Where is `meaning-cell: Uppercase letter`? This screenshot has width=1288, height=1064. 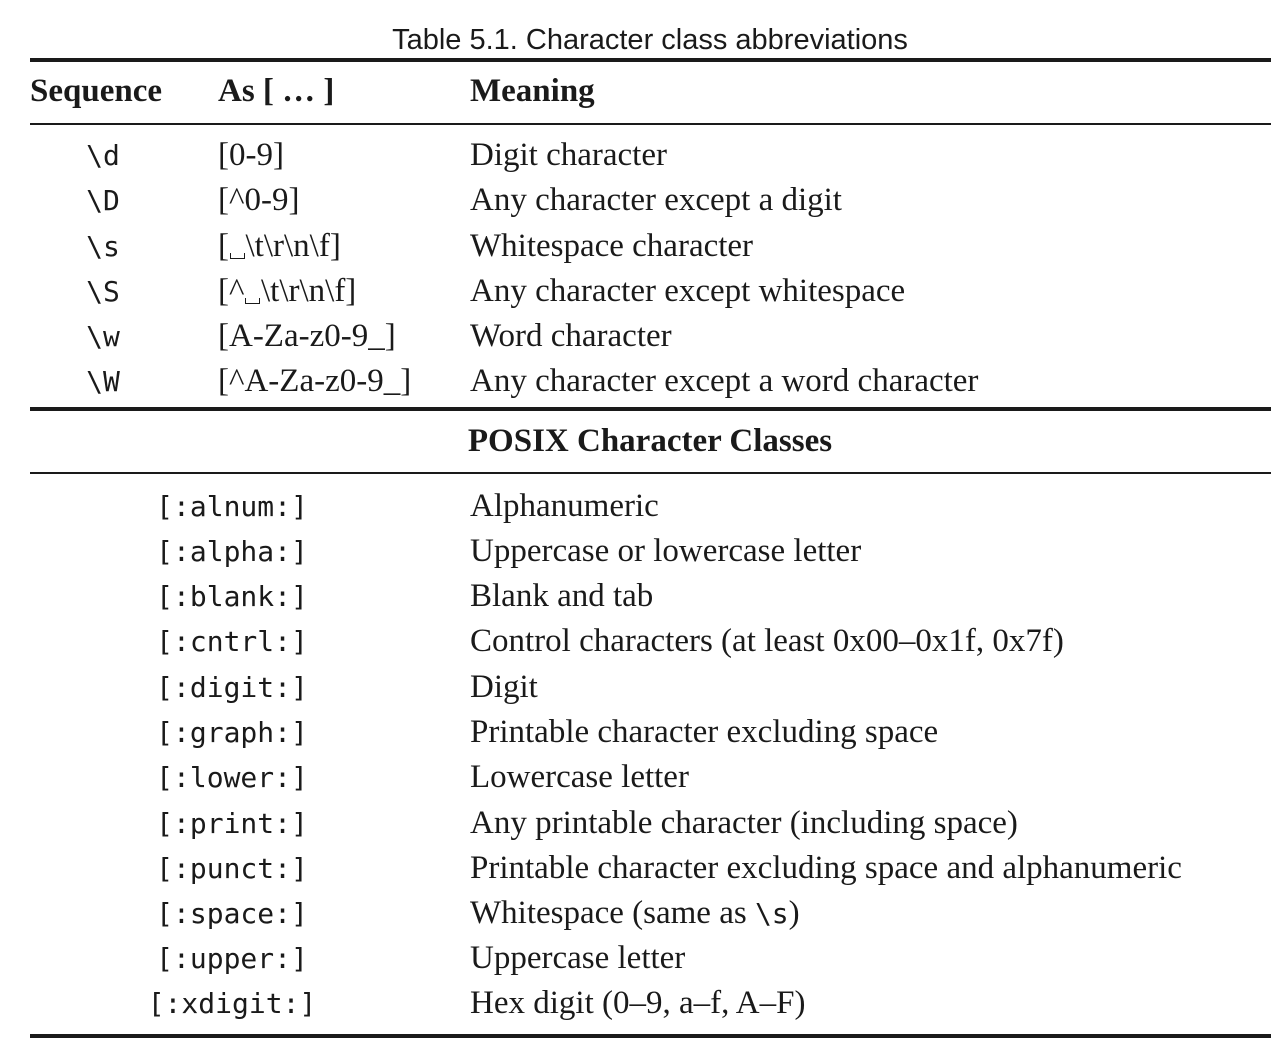 meaning-cell: Uppercase letter is located at coordinates (578, 958).